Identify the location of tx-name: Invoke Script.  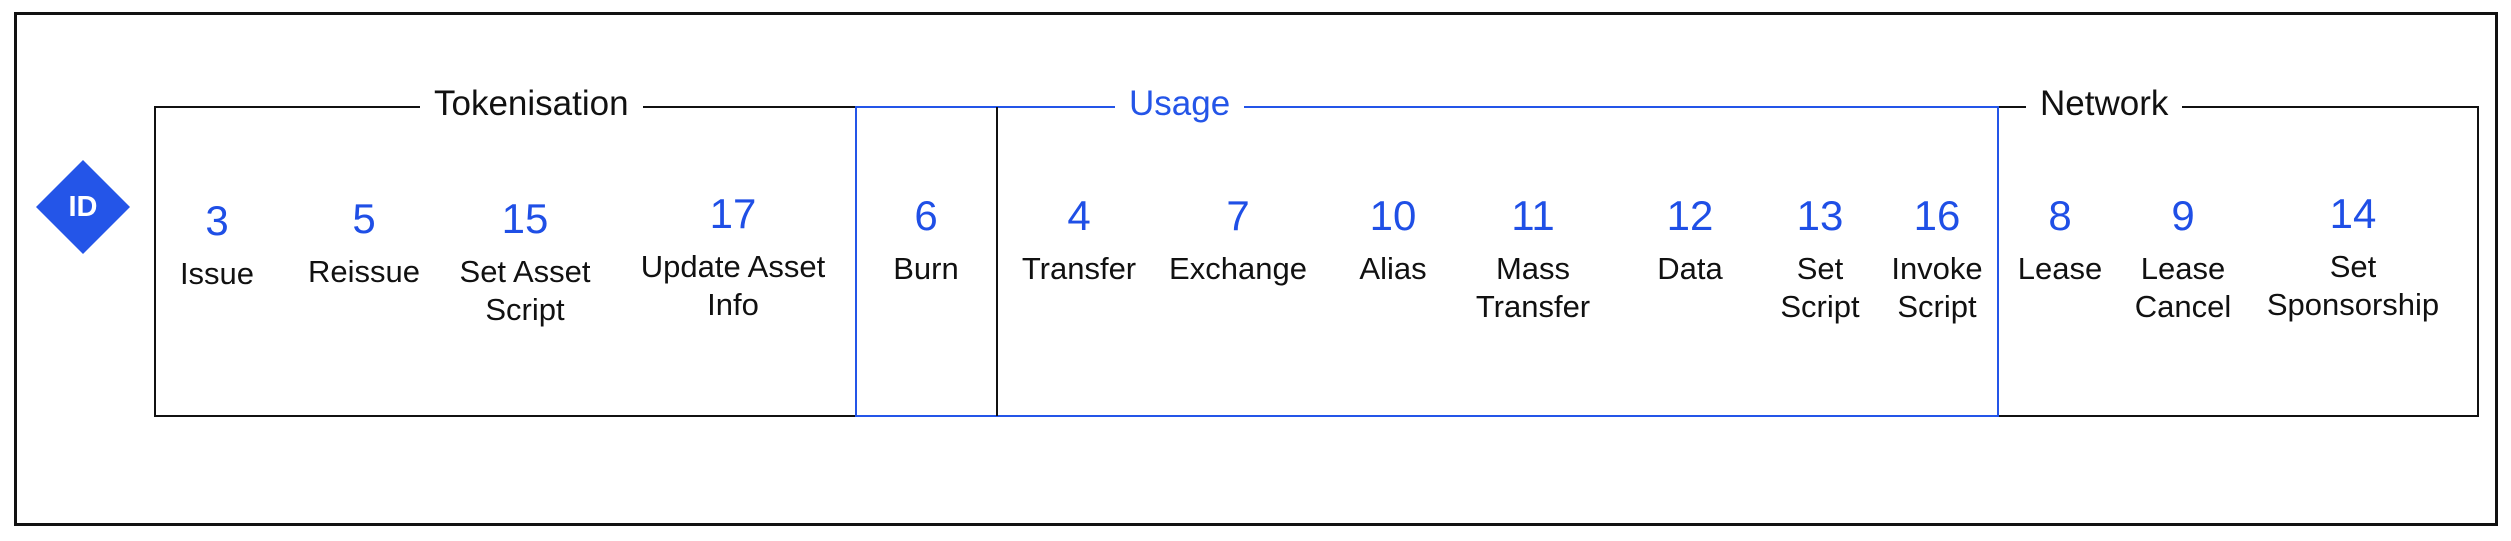
(1937, 287).